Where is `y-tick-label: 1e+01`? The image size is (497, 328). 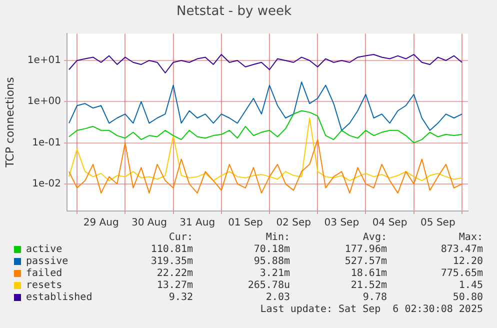 y-tick-label: 1e+01 is located at coordinates (44, 60).